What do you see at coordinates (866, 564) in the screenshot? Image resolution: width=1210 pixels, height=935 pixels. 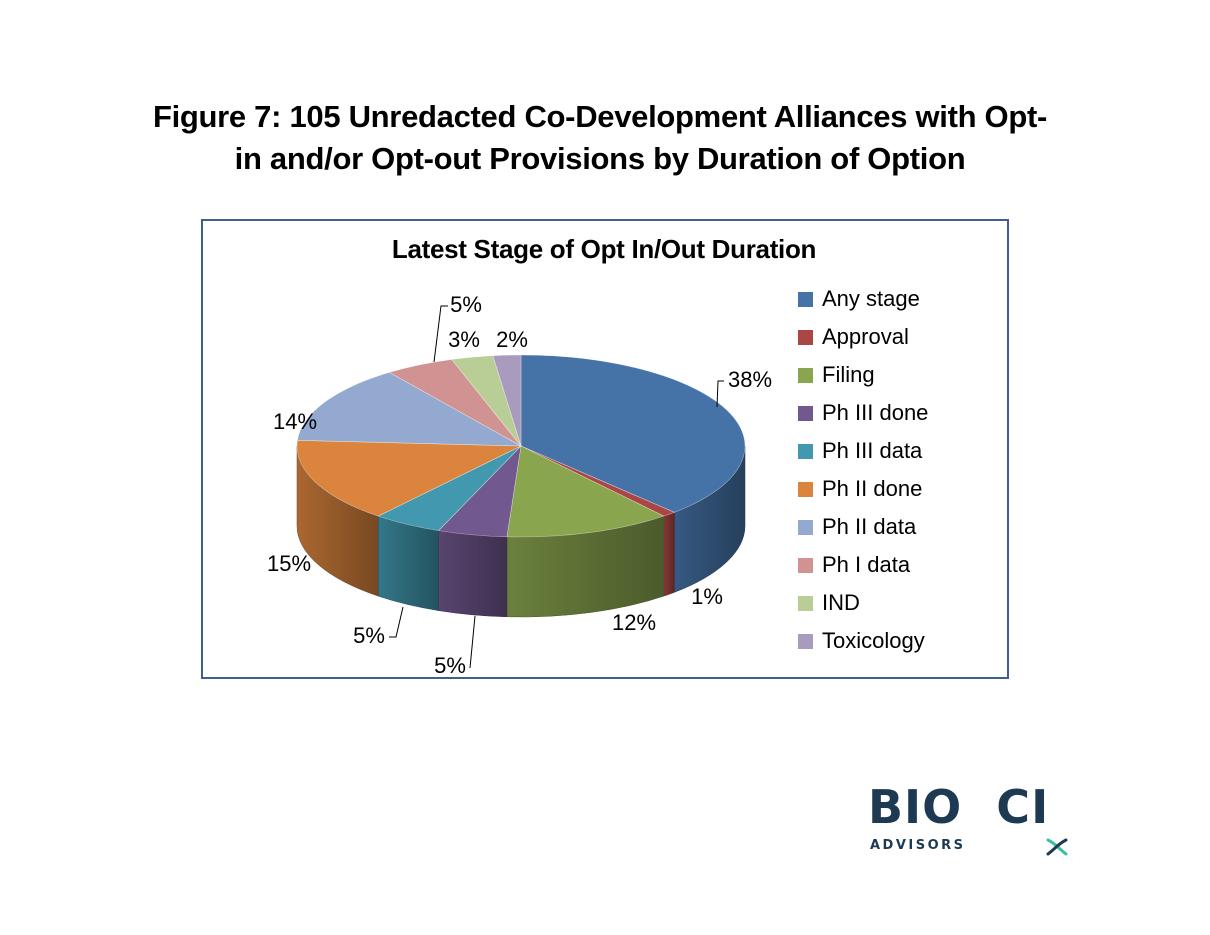 I see `legend-label: Ph I data` at bounding box center [866, 564].